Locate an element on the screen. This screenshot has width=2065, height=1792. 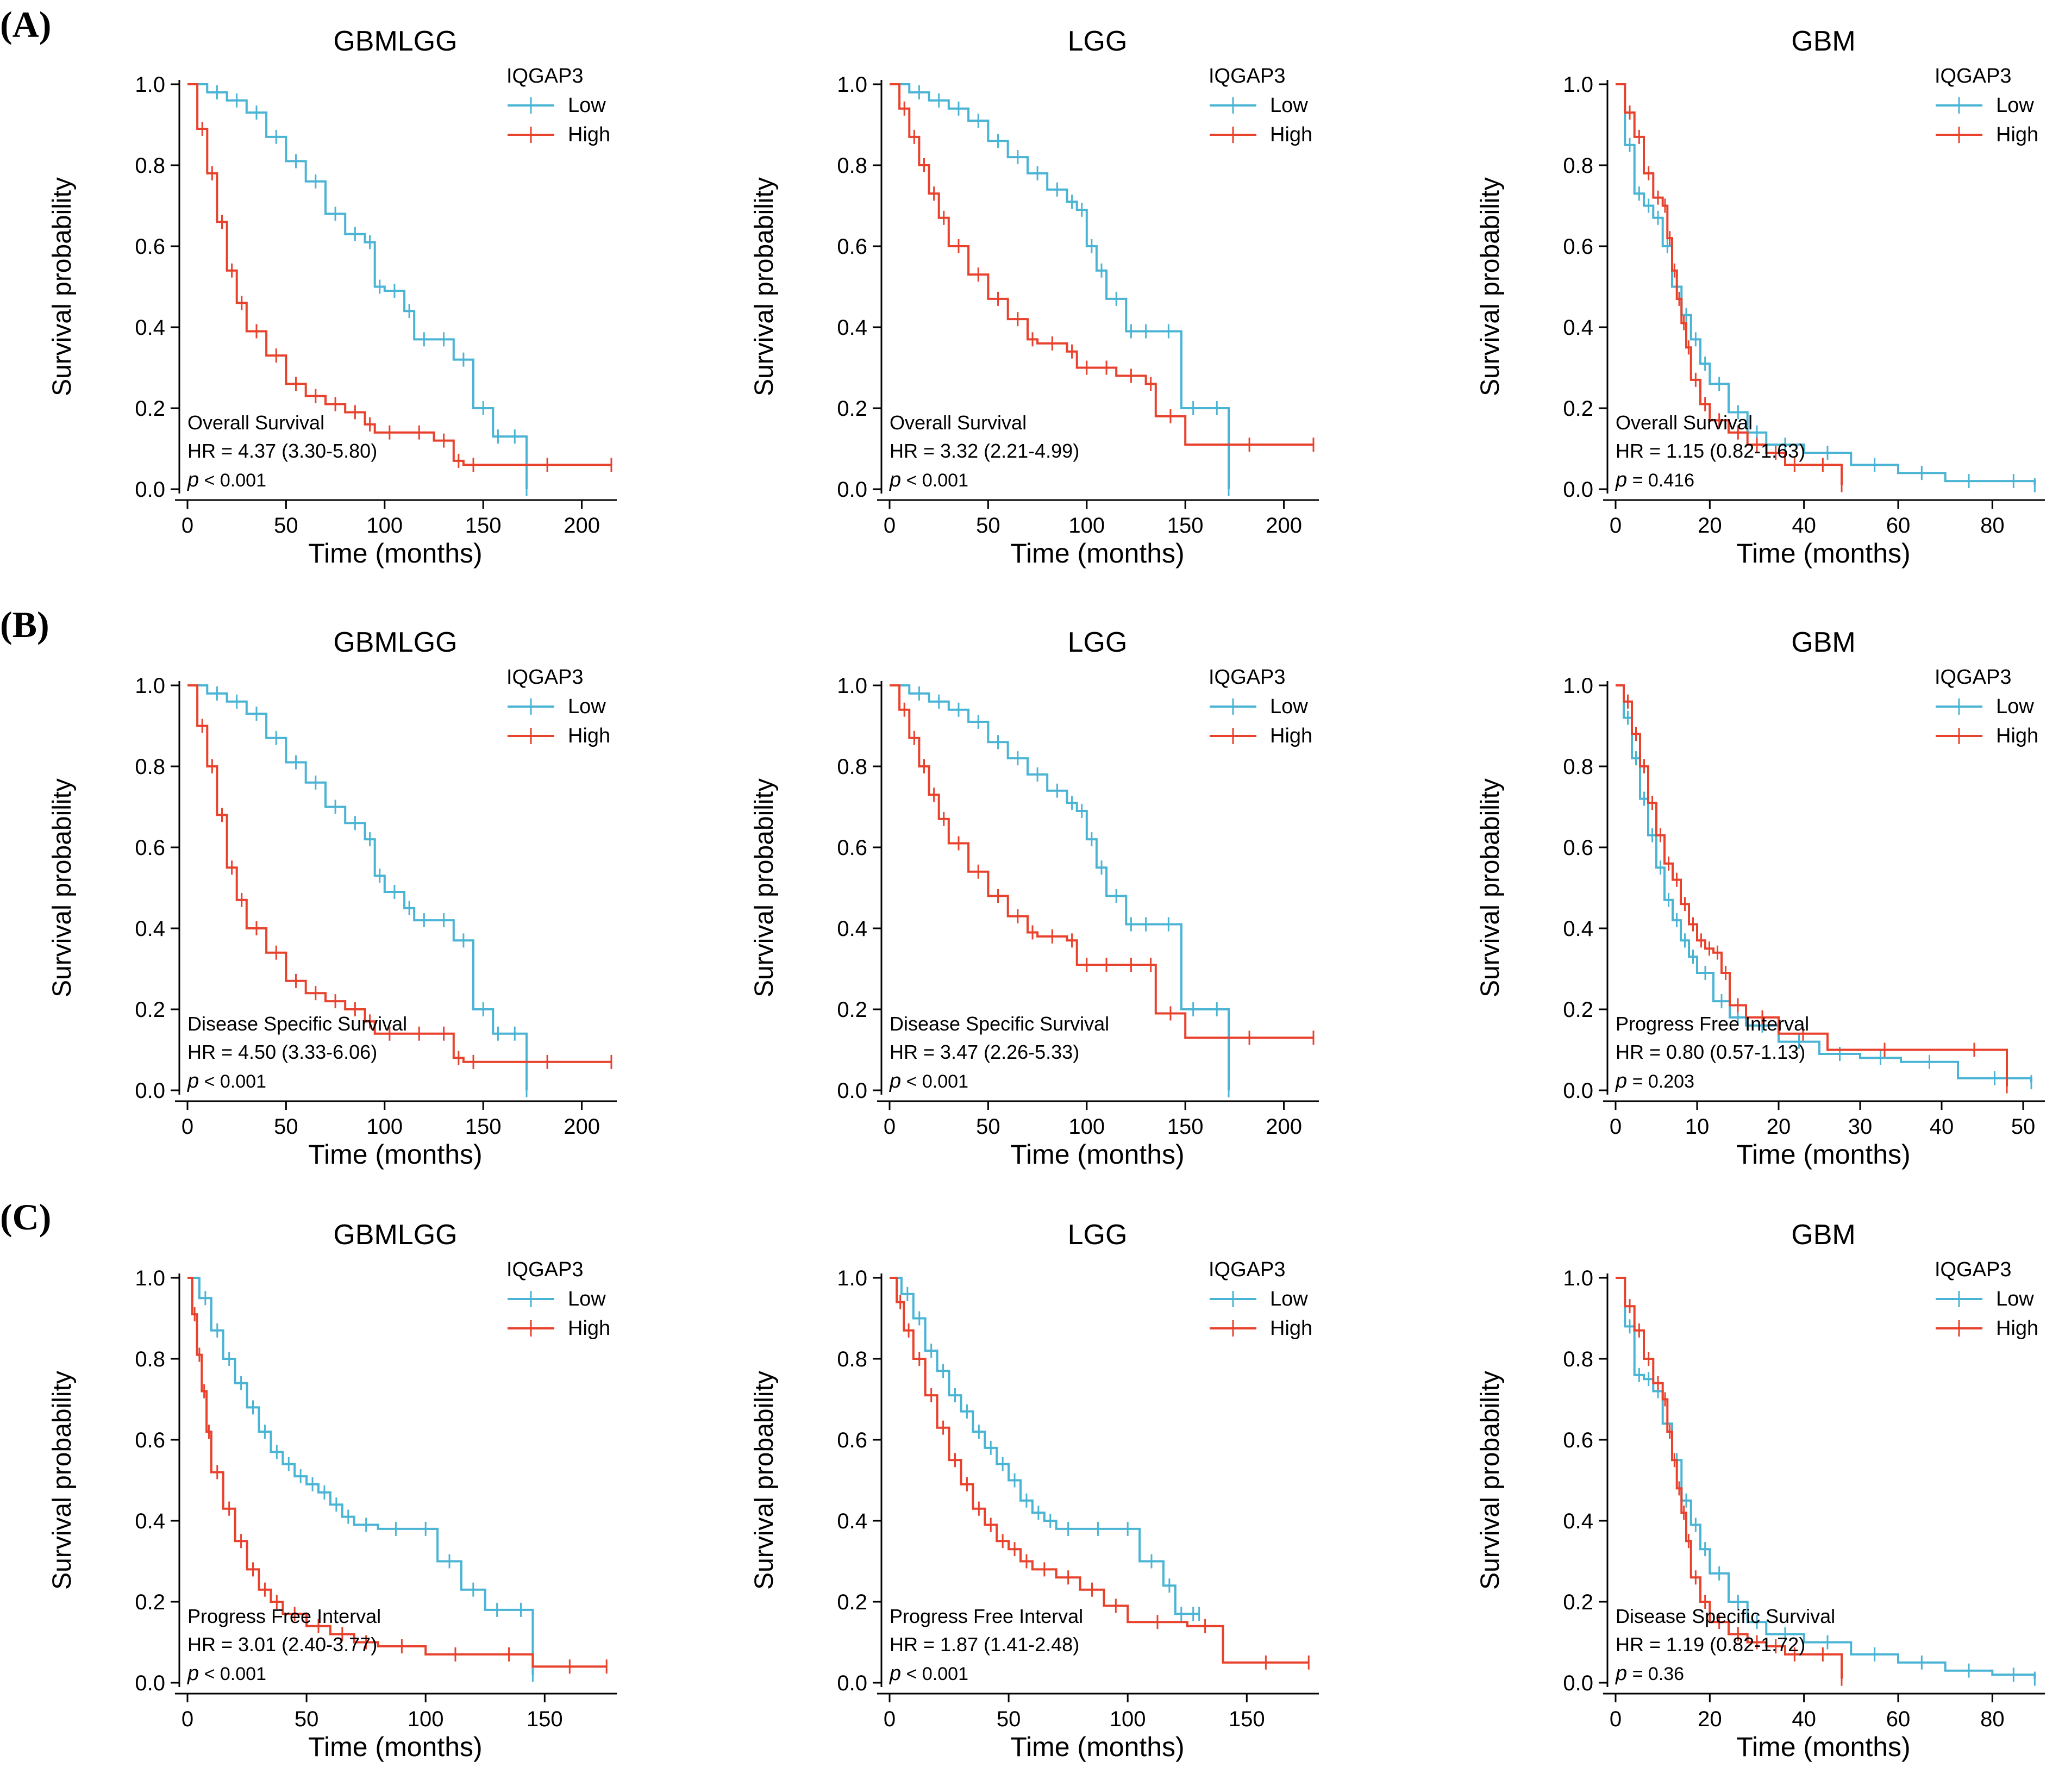
x-tick-label: 40 is located at coordinates (1804, 1719).